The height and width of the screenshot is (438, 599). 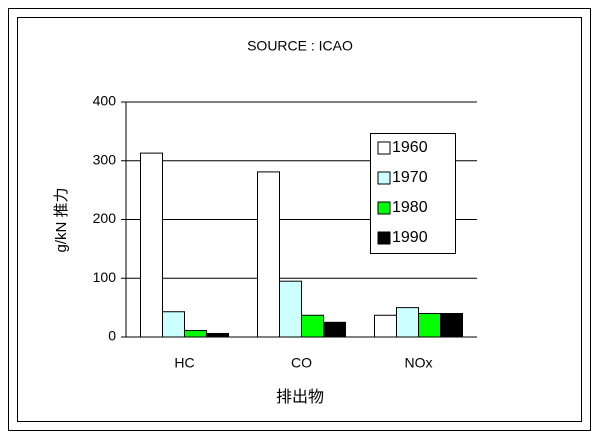 What do you see at coordinates (112, 336) in the screenshot?
I see `y-tick-label: 0` at bounding box center [112, 336].